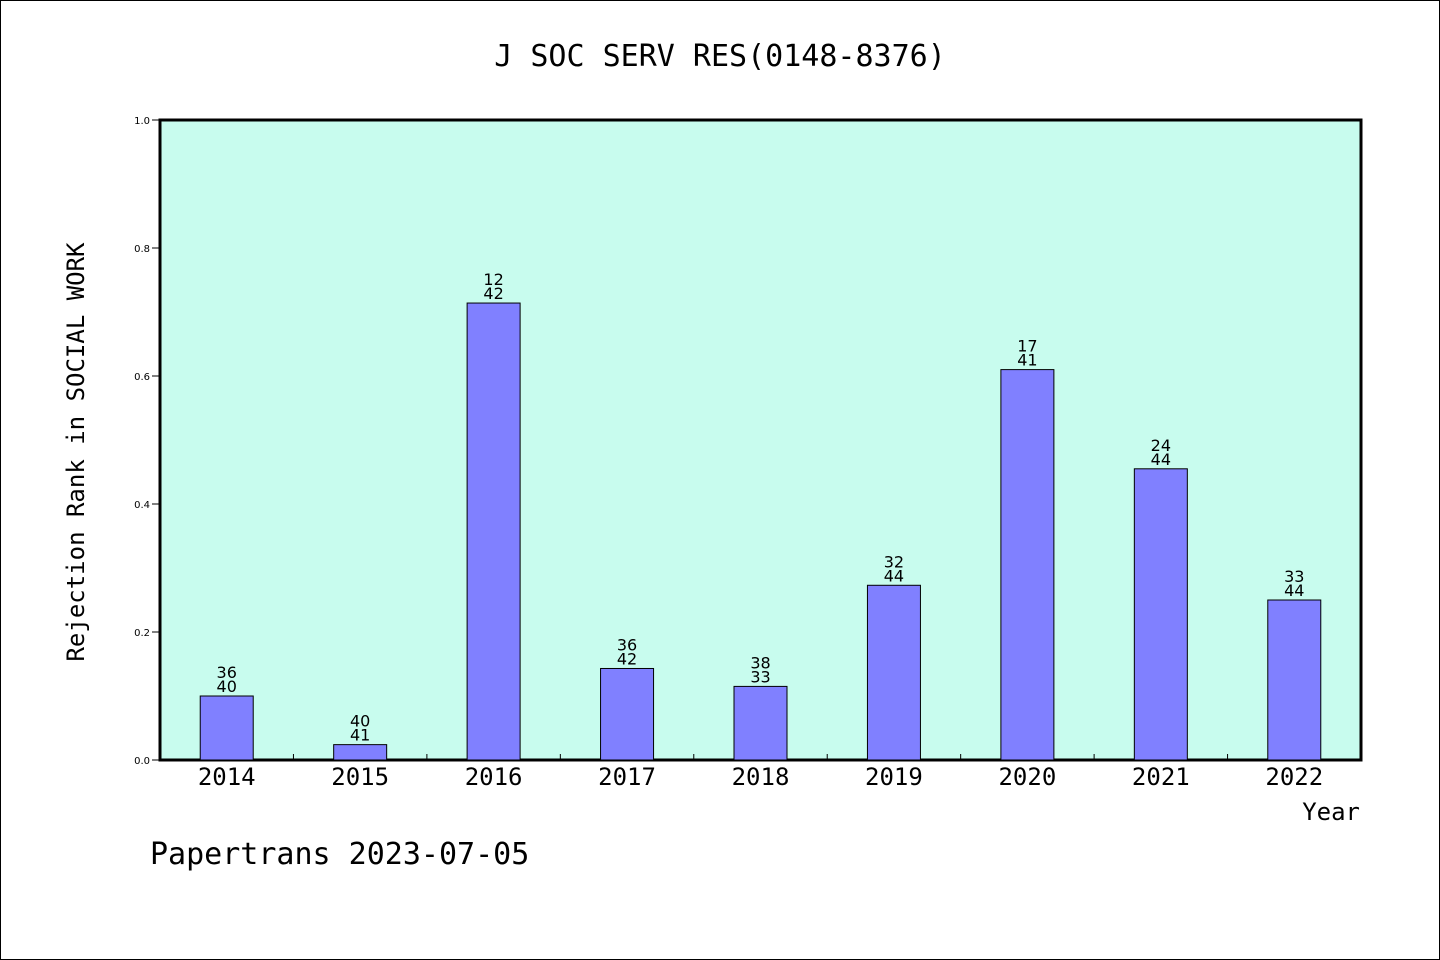  I want to click on bar-rank-label: 17, so click(1027, 346).